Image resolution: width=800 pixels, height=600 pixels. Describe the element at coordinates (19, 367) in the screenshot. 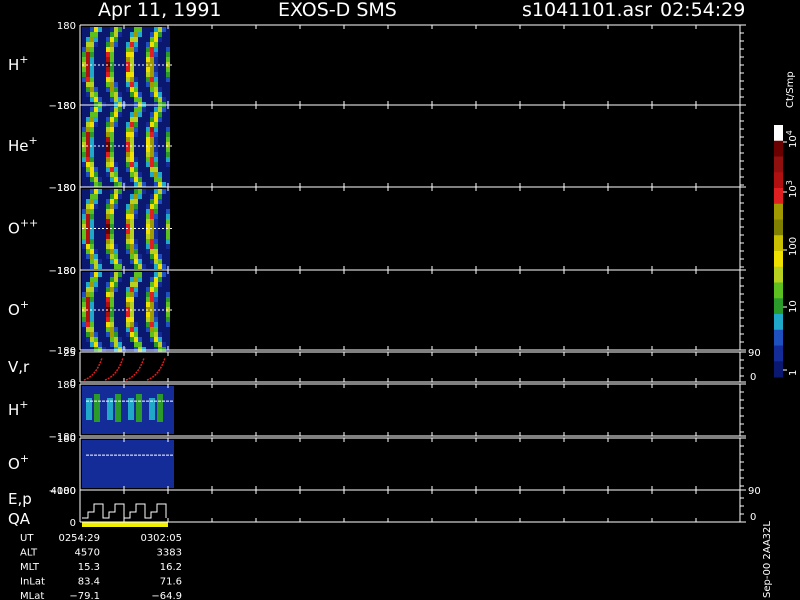

I see `panel-label: V,r` at that location.